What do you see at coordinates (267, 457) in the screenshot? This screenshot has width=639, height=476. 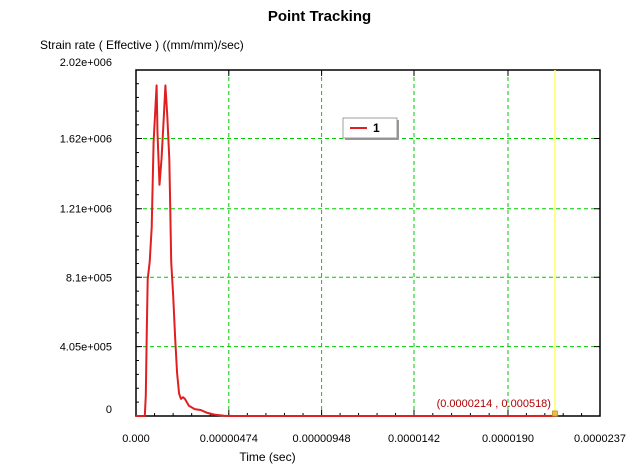 I see `x-axis-label: Time (sec)` at bounding box center [267, 457].